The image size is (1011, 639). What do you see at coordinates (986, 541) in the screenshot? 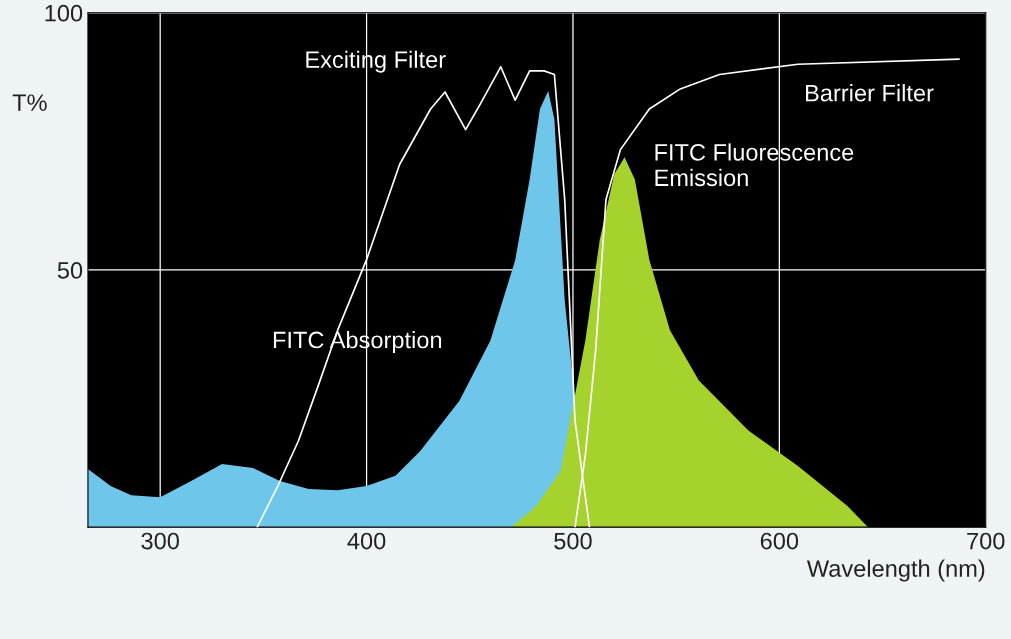
I see `x-tick-label: 700` at bounding box center [986, 541].